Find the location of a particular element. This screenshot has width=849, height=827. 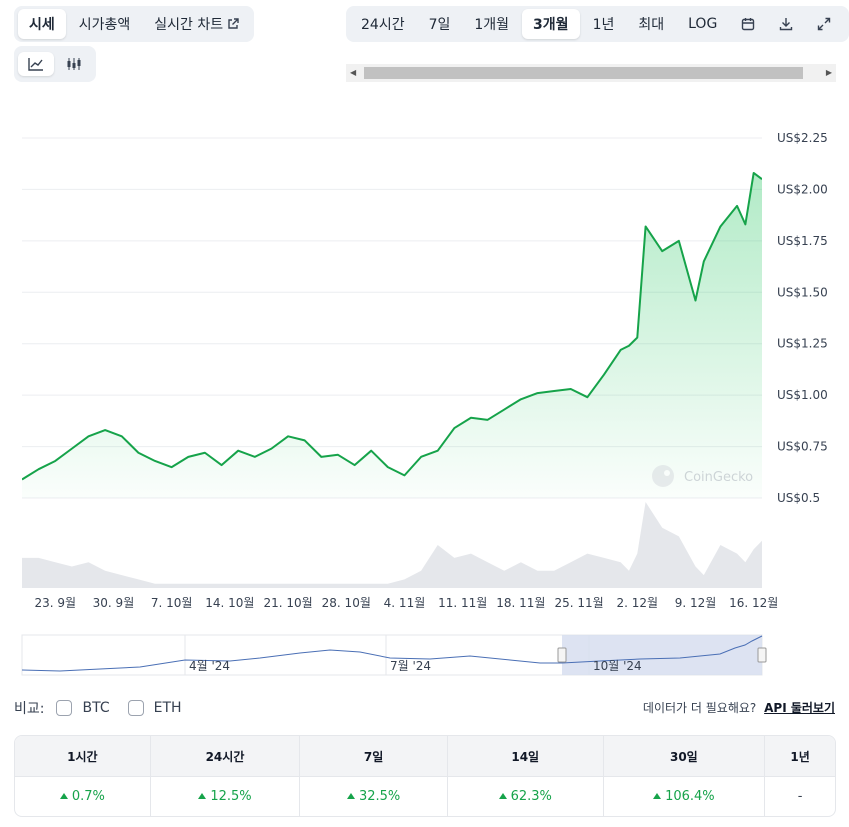

navigator-label-jul: 7월 '24 is located at coordinates (410, 666).